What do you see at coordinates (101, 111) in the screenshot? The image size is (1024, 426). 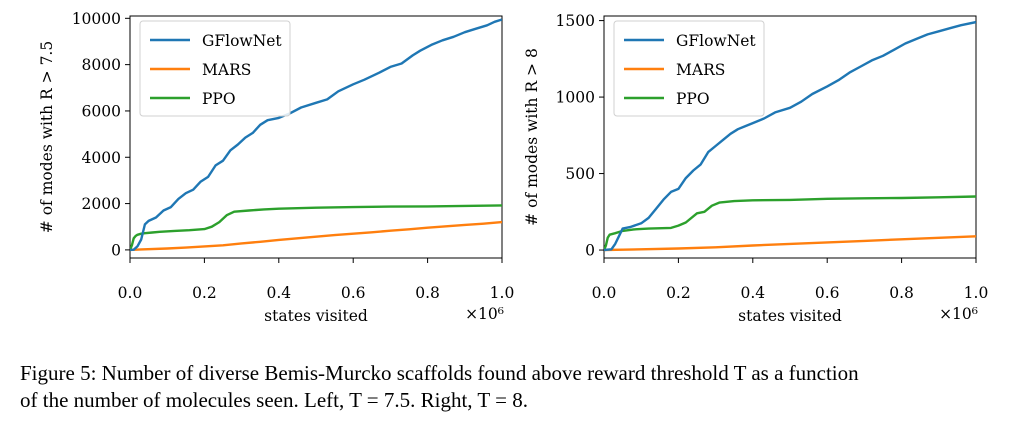 I see `y-tick-label: 6000` at bounding box center [101, 111].